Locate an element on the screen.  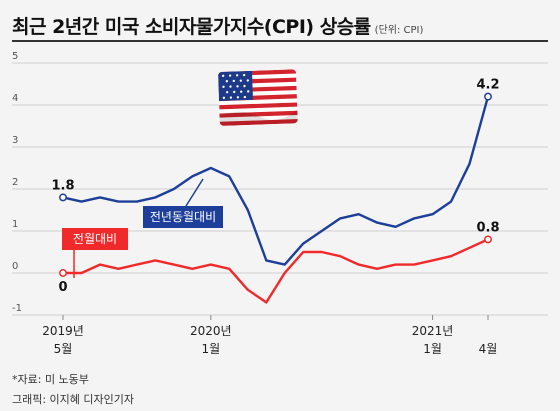
y-tick-label: 0 is located at coordinates (15, 266).